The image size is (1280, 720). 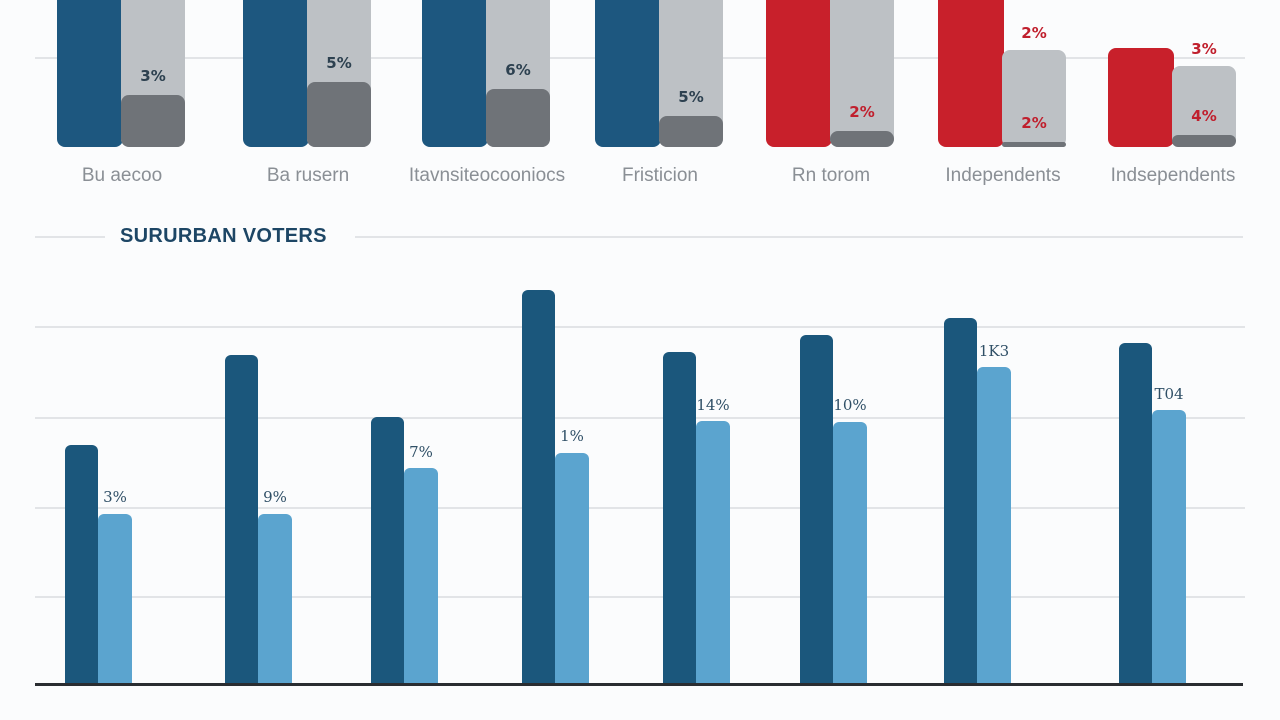 I want to click on x-axis, so click(x=639, y=684).